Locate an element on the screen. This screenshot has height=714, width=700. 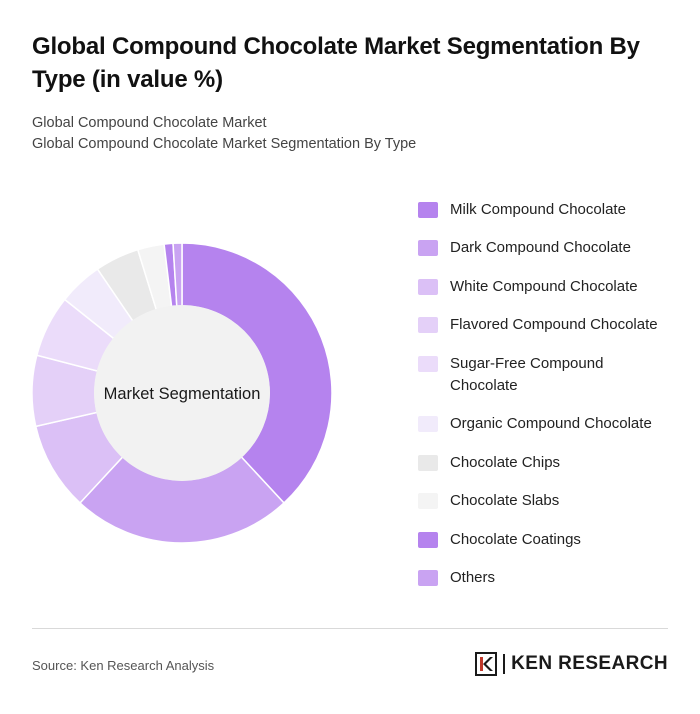
legend-item-3: Flavored Compound Chocolate is located at coordinates (545, 325).